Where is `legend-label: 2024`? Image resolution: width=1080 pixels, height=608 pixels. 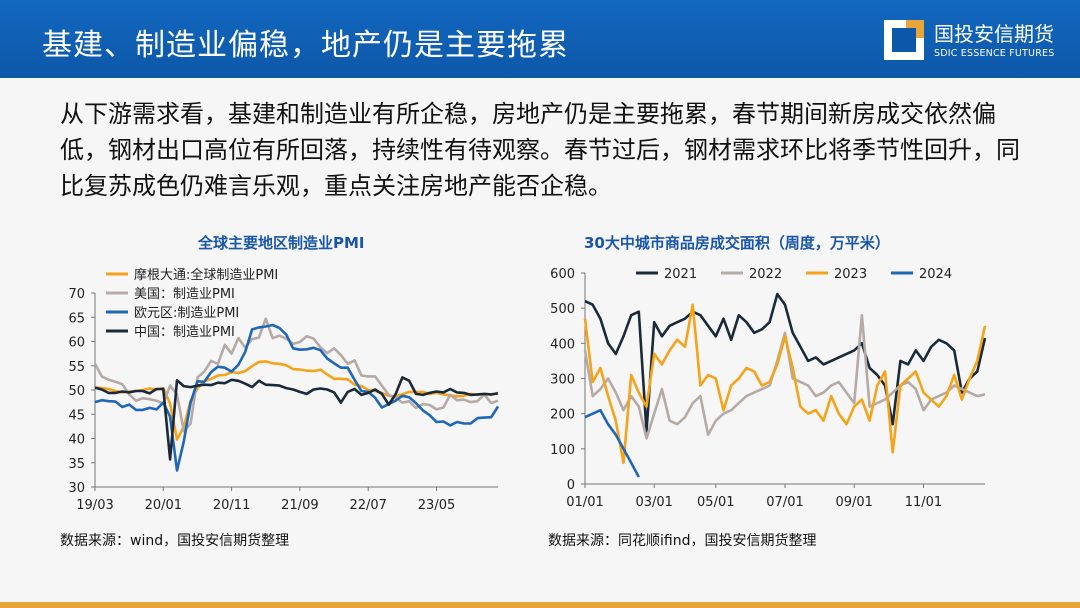
legend-label: 2024 is located at coordinates (935, 274).